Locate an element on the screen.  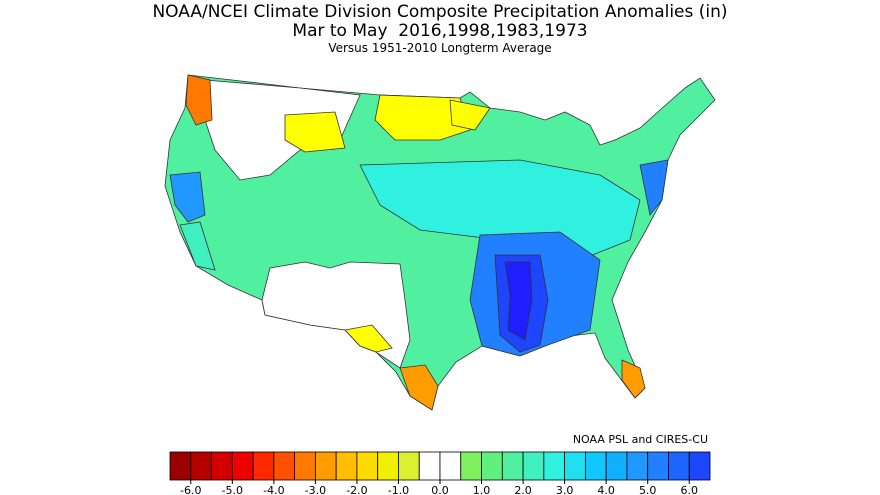
tick-label: 5.0 is located at coordinates (648, 489).